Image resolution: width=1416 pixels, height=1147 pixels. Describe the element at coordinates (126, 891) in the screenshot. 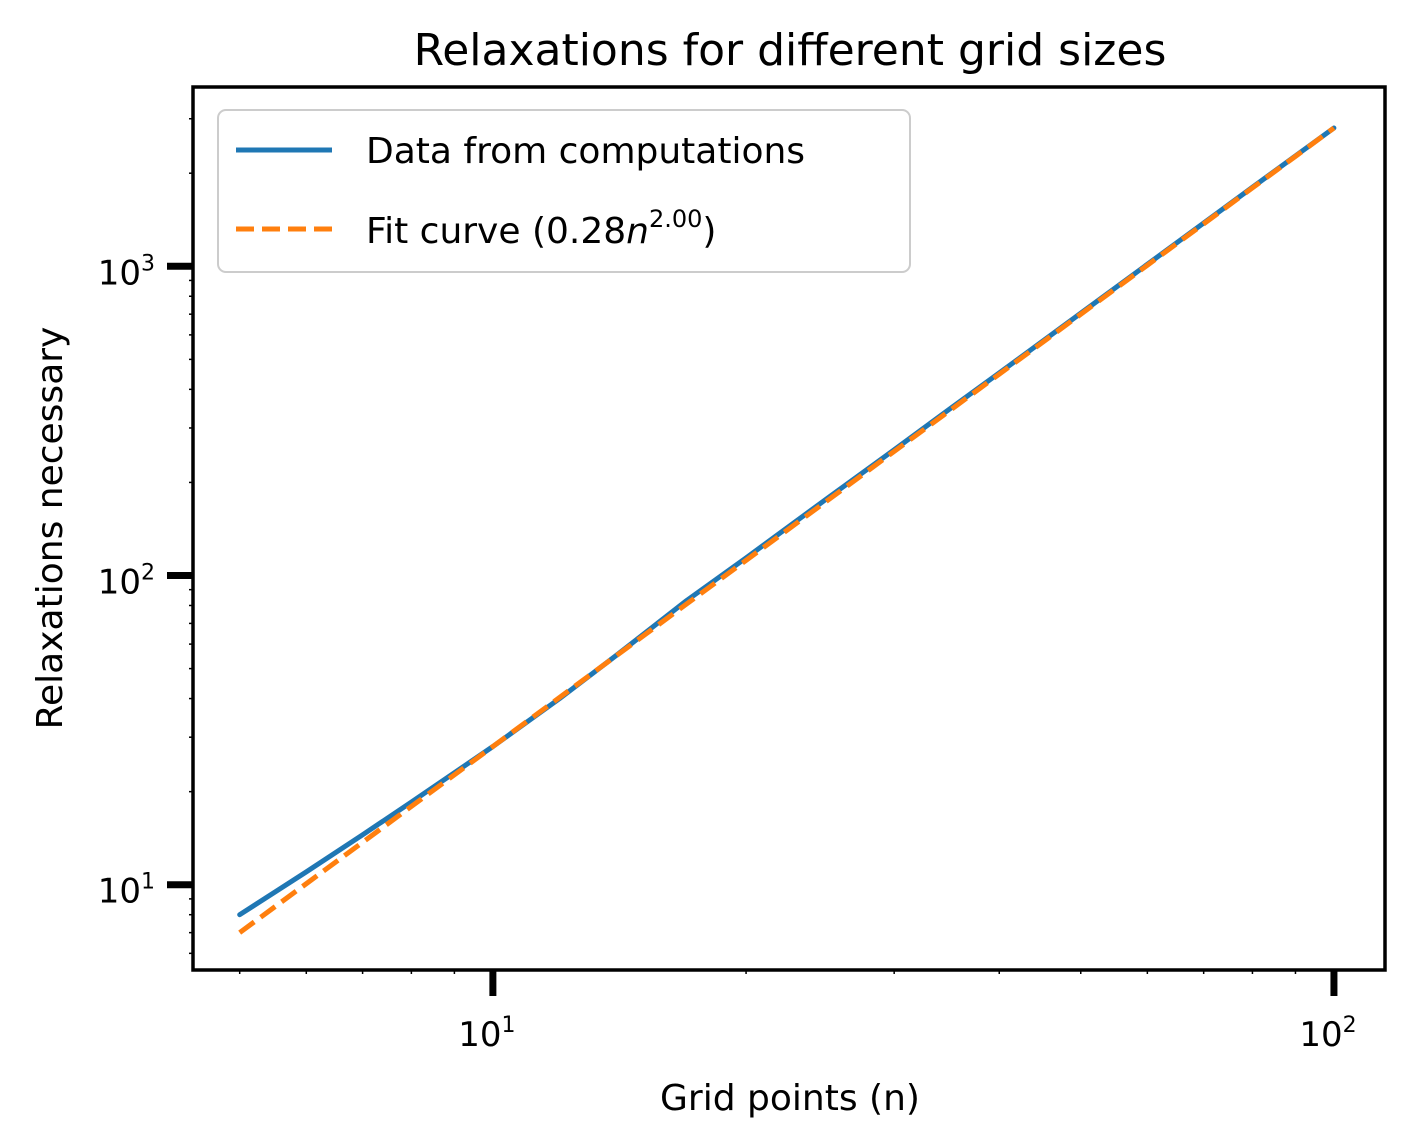

I see `y-tick-label-0: 101` at that location.